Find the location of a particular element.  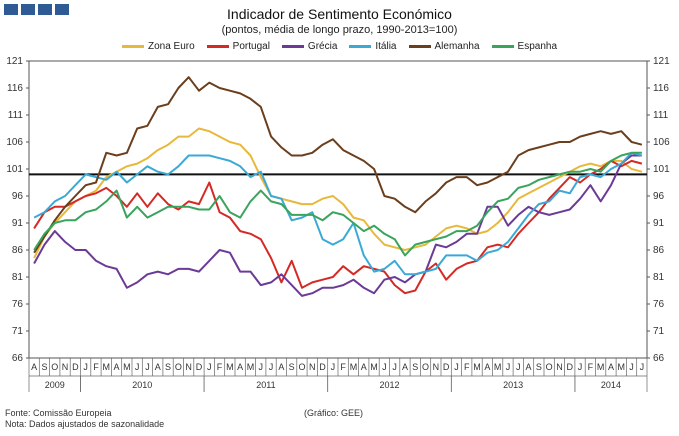

y-tick-label-right: 111 is located at coordinates (661, 115).